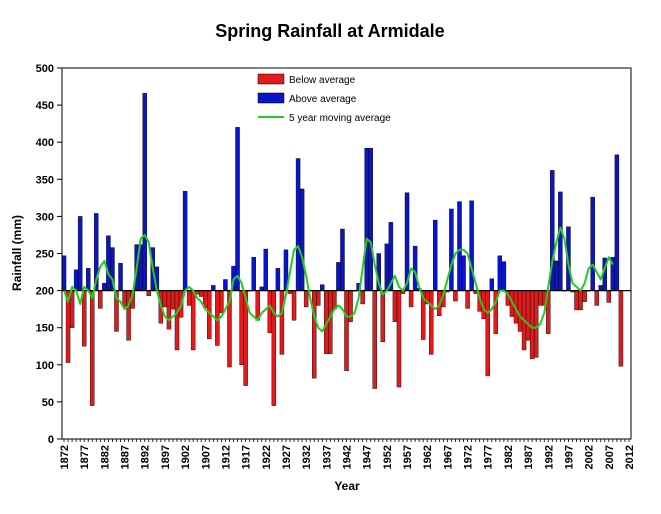 This screenshot has height=514, width=661. Describe the element at coordinates (347, 486) in the screenshot. I see `x-axis-label: Year` at that location.